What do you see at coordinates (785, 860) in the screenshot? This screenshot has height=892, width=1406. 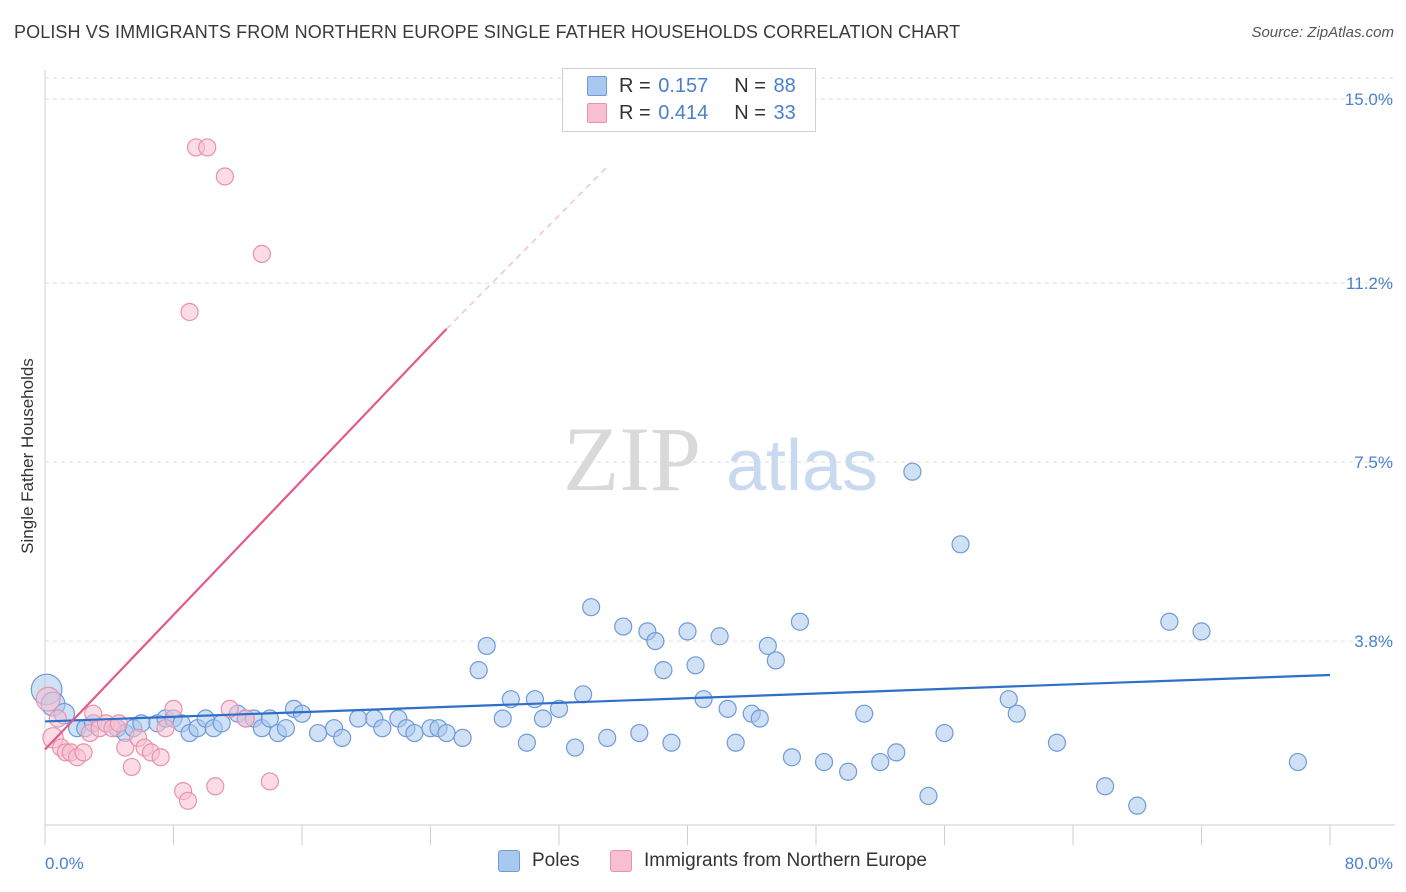 I see `legend-label-immigrants: Immigrants from Northern Europe` at bounding box center [785, 860].